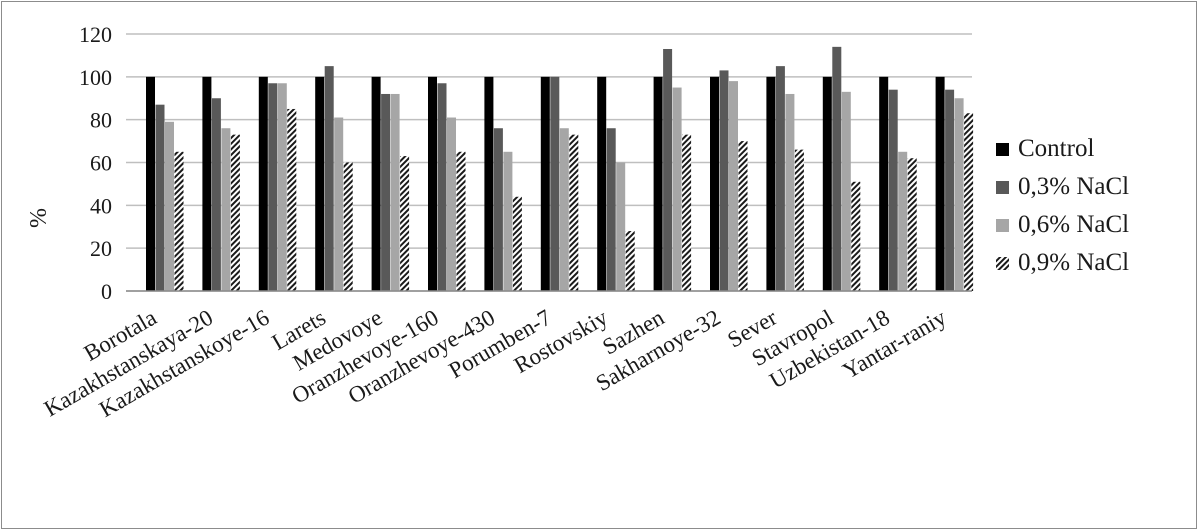 The width and height of the screenshot is (1200, 532). Describe the element at coordinates (1073, 186) in the screenshot. I see `legend-label: 0,3% NaCl` at that location.